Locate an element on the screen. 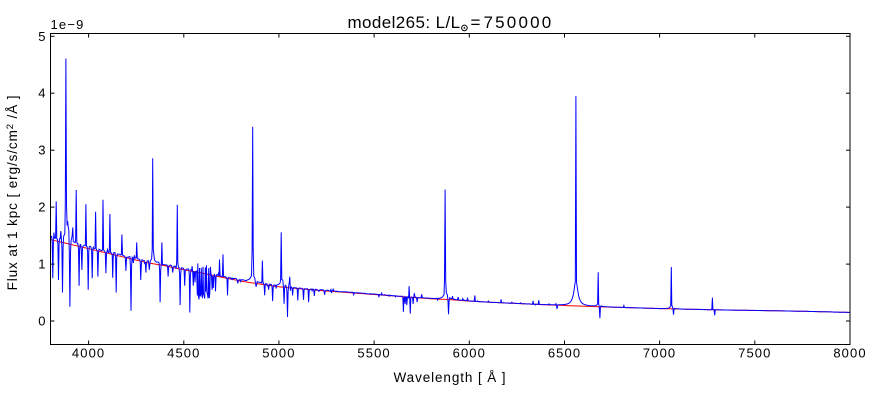 Image resolution: width=880 pixels, height=405 pixels. svg-text: 4500 is located at coordinates (183, 353).